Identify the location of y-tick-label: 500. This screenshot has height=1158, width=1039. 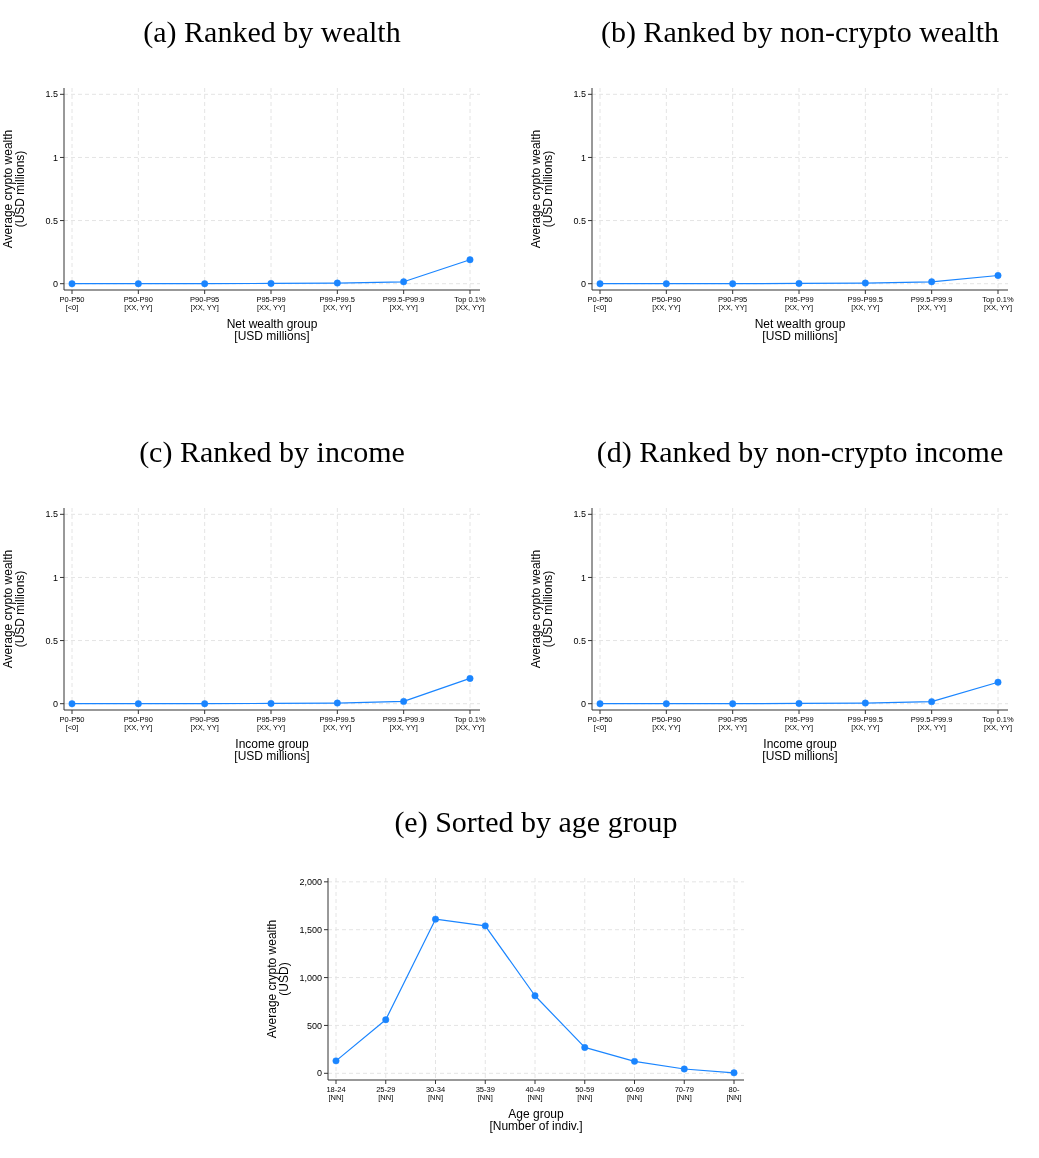
(314, 1025).